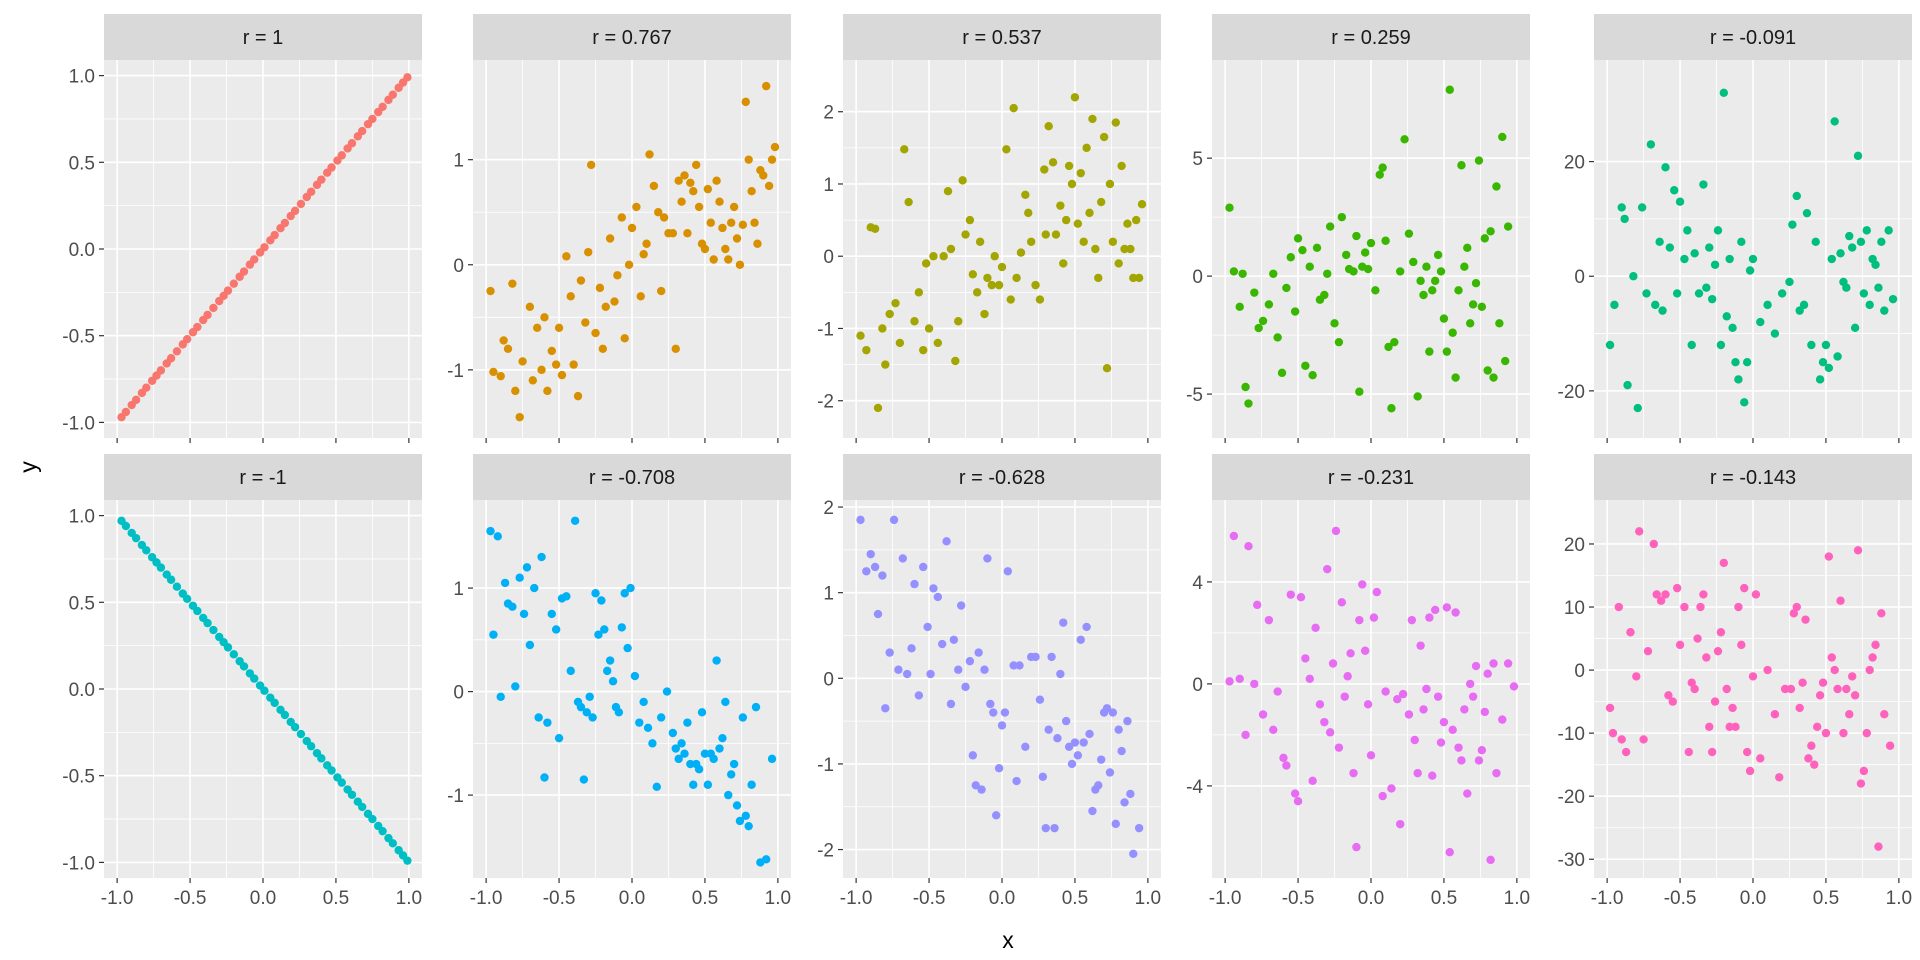  What do you see at coordinates (455, 371) in the screenshot?
I see `y-tick-label: -1` at bounding box center [455, 371].